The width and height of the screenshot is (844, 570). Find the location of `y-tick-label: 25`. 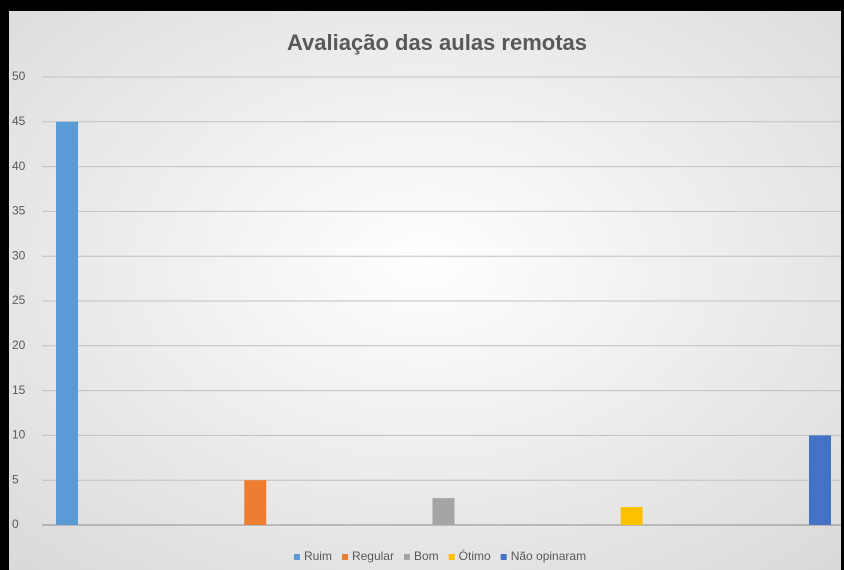

y-tick-label: 25 is located at coordinates (19, 300).